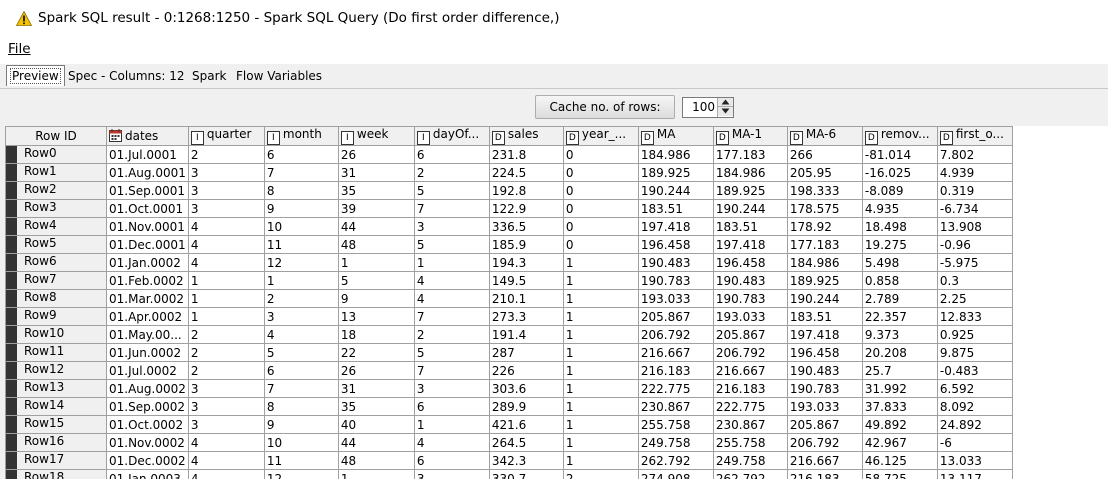  What do you see at coordinates (824, 406) in the screenshot?
I see `table-cell: 193.033` at bounding box center [824, 406].